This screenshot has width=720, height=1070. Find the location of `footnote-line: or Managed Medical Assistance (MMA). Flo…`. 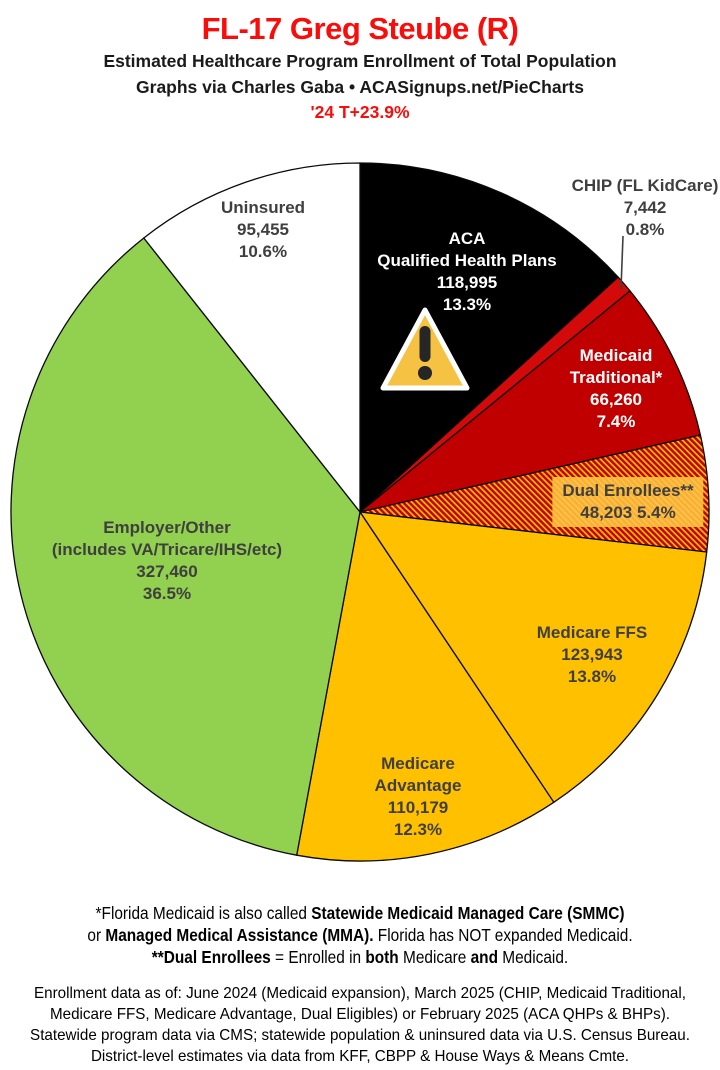

footnote-line: or Managed Medical Assistance (MMA). Flo… is located at coordinates (360, 935).